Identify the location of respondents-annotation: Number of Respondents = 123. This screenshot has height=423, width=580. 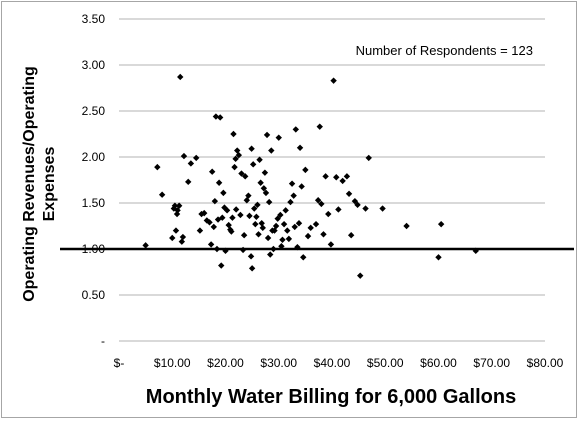
(444, 50).